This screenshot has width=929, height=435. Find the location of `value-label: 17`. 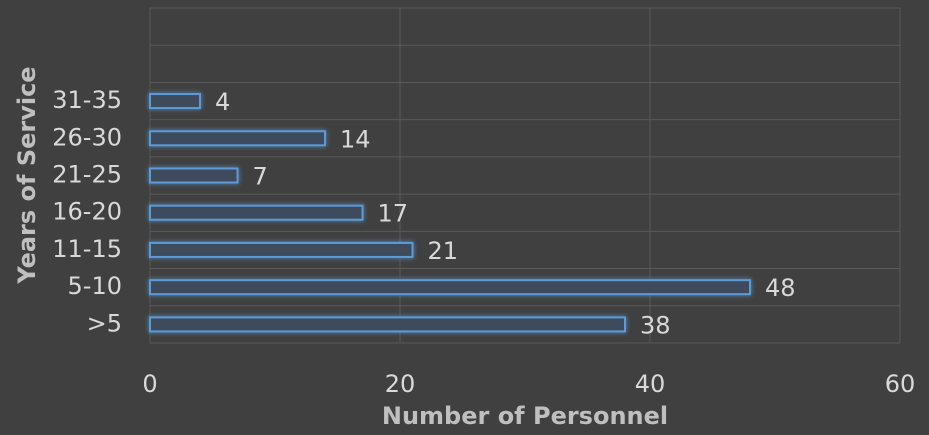

value-label: 17 is located at coordinates (393, 214).